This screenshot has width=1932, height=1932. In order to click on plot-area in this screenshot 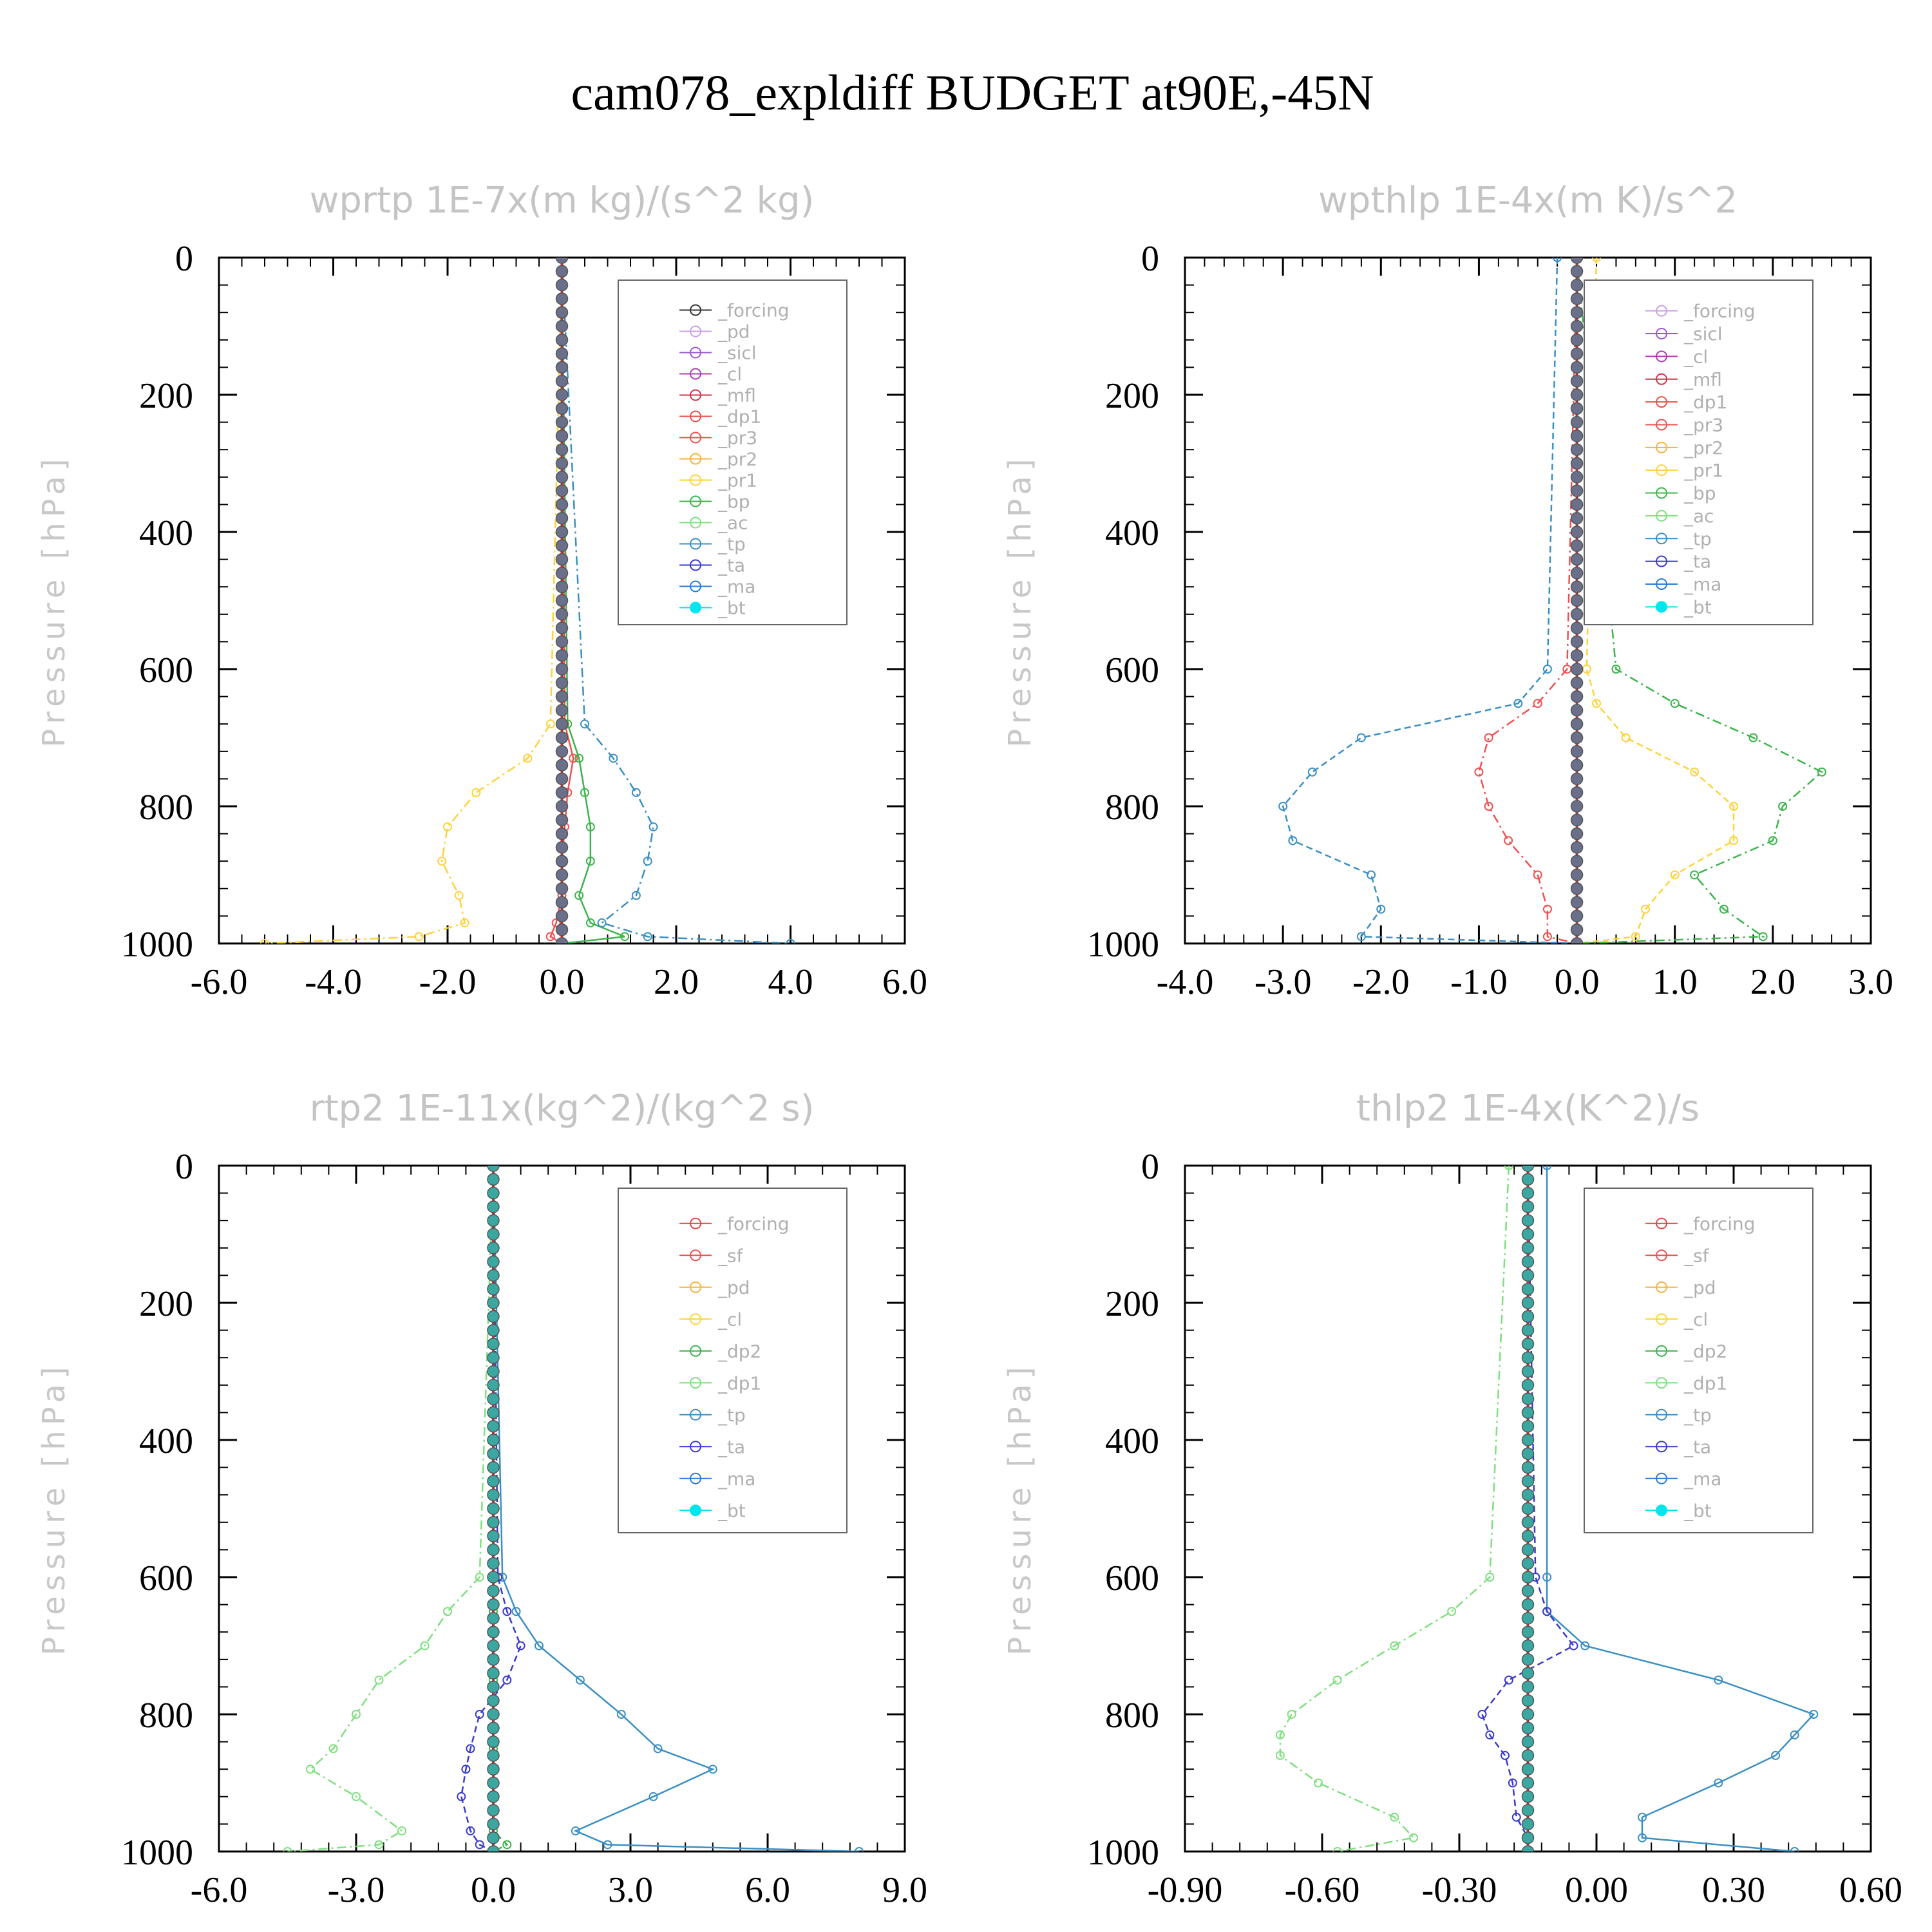, I will do `click(1547, 1509)`.